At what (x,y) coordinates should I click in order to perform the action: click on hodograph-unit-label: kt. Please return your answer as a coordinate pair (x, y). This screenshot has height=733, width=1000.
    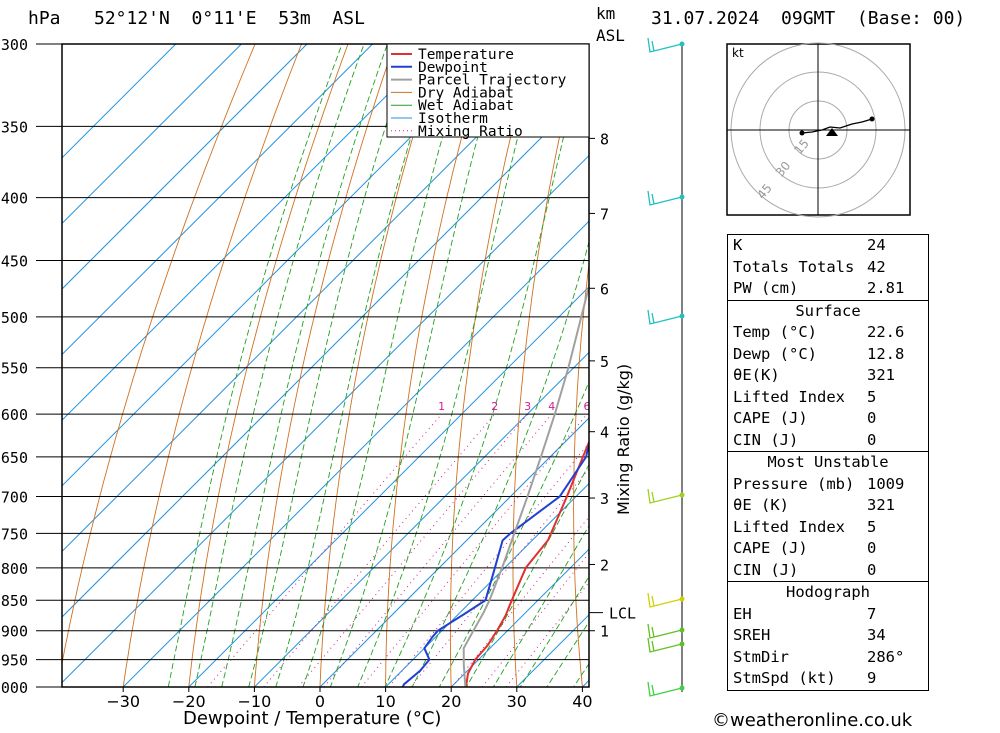
    Looking at the image, I should click on (738, 53).